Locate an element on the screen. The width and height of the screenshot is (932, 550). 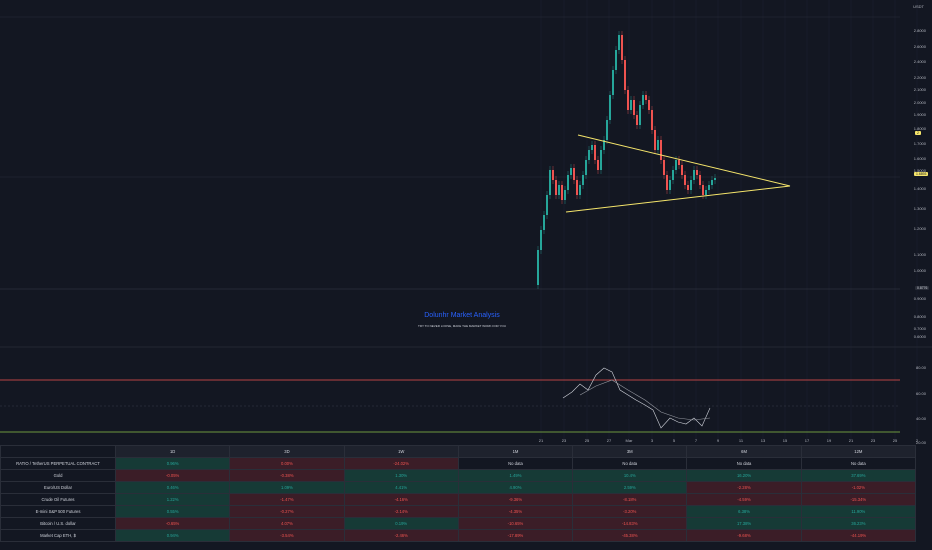
time-tick-label: 15 is located at coordinates (785, 440).